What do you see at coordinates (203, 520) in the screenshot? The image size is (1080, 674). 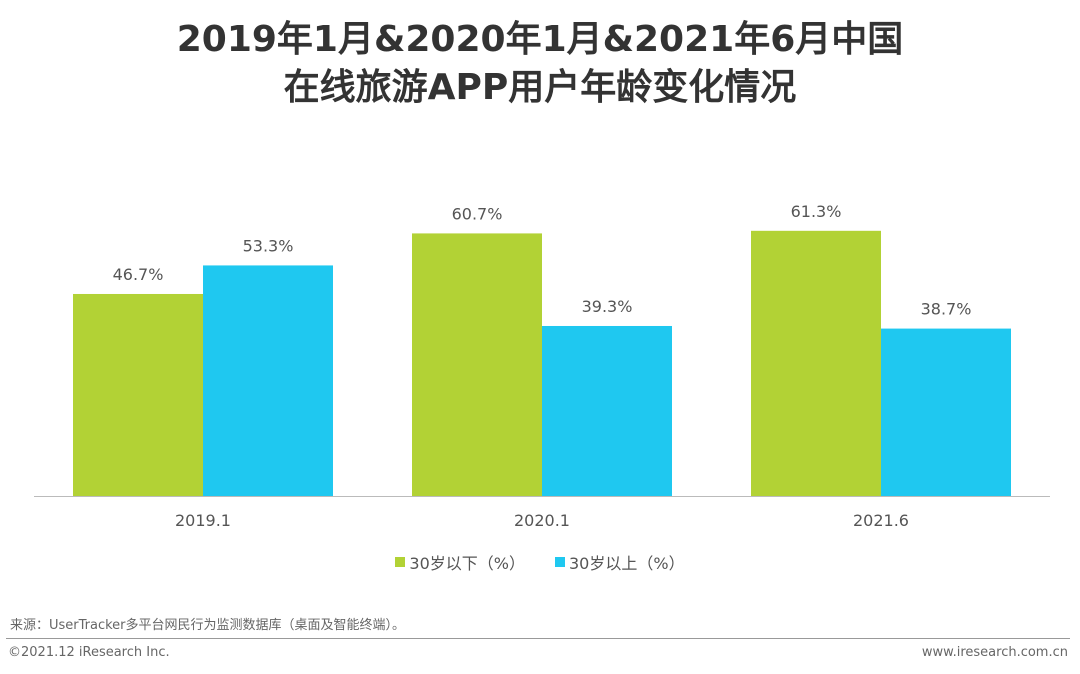 I see `x-tick-label: 2019.1` at bounding box center [203, 520].